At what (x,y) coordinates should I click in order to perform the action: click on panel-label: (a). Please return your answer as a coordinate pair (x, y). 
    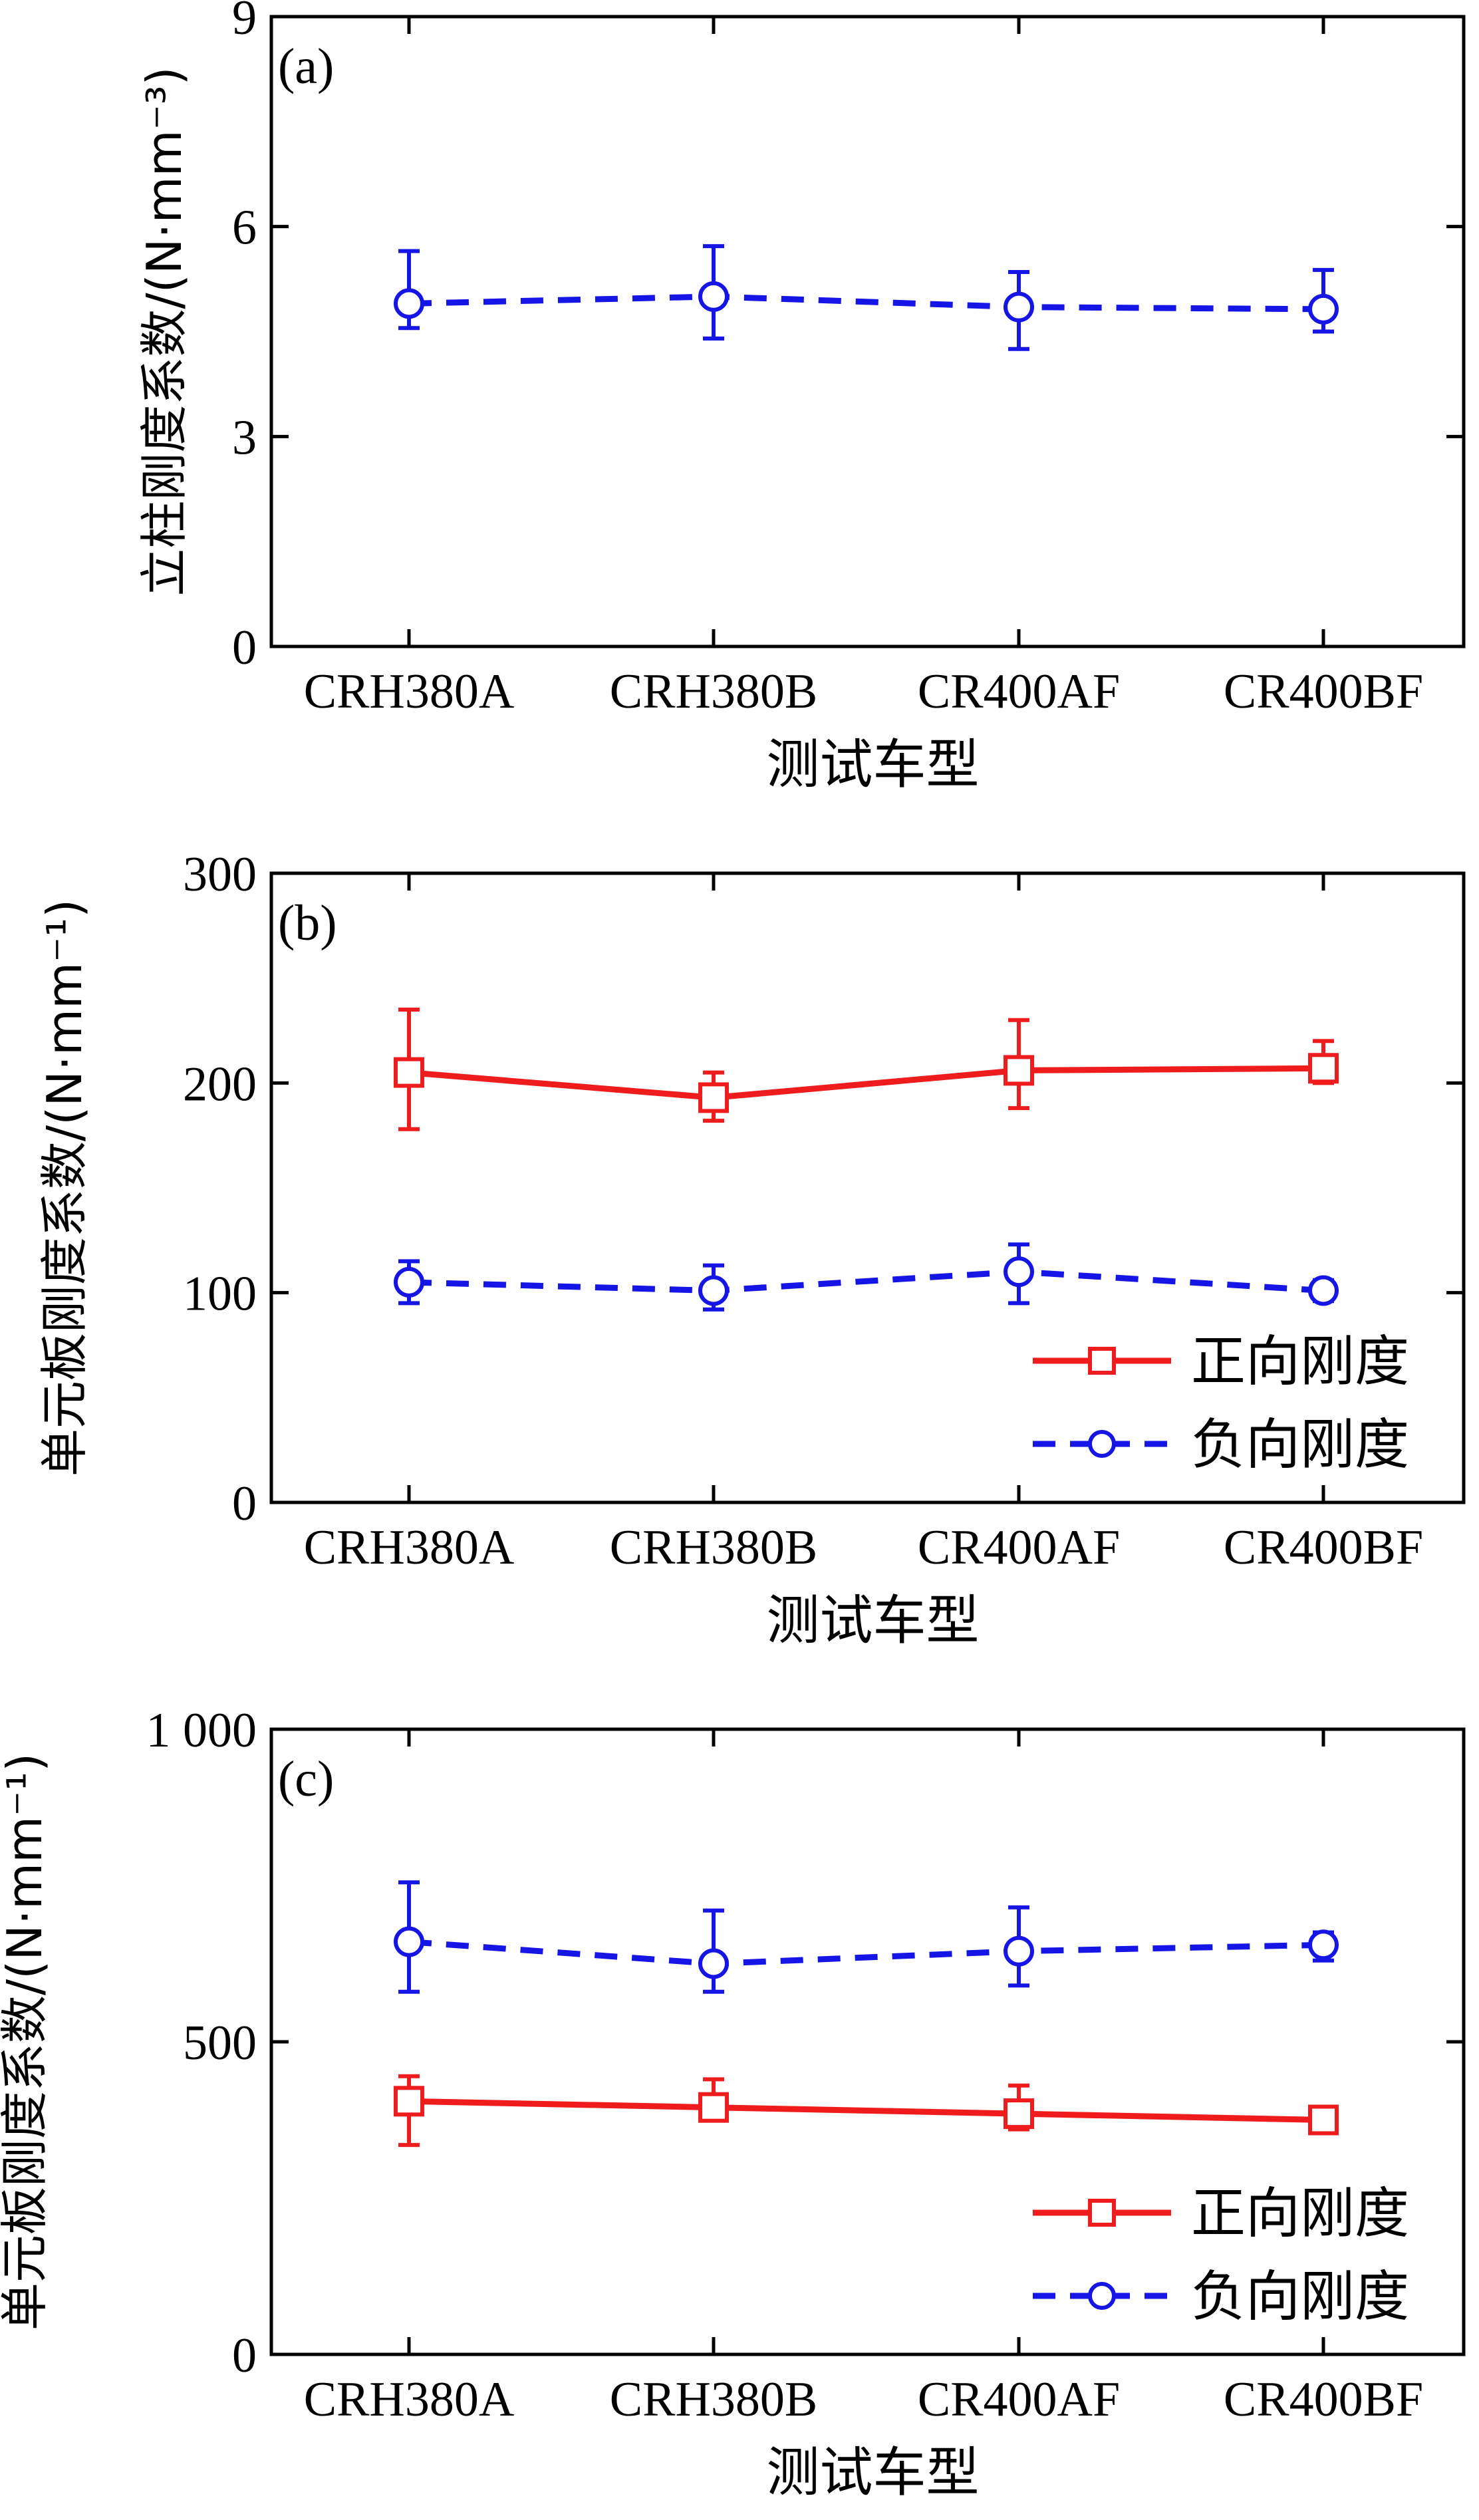
    Looking at the image, I should click on (306, 66).